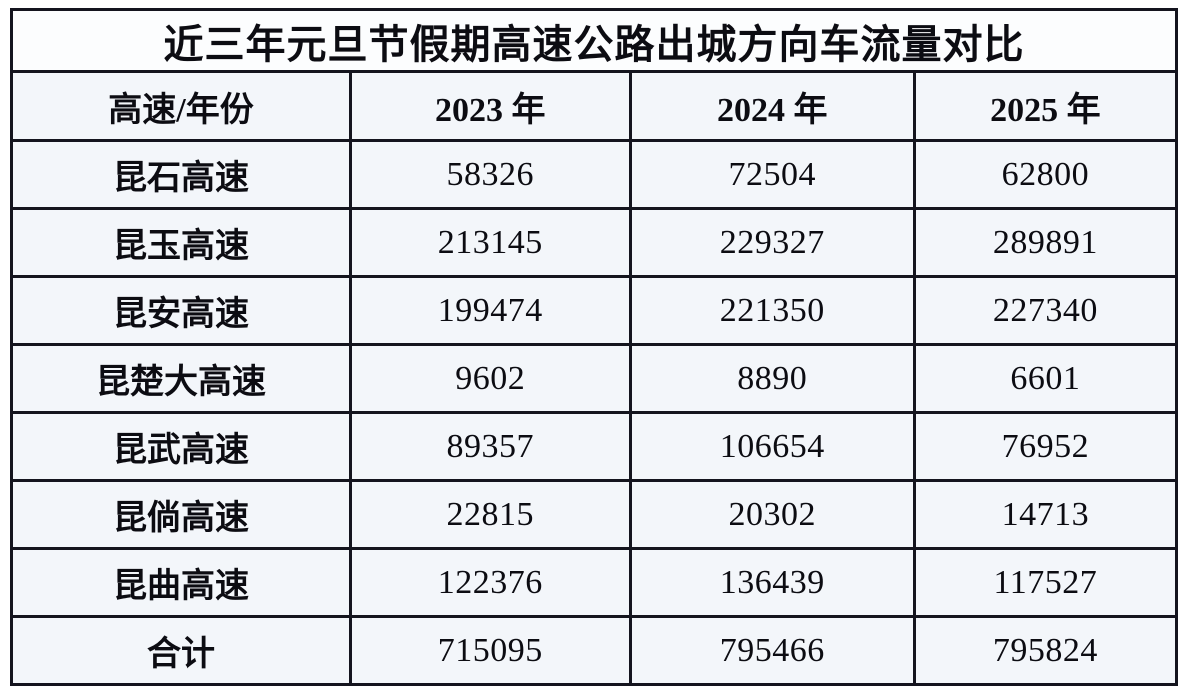 Image resolution: width=1188 pixels, height=690 pixels. Describe the element at coordinates (1045, 106) in the screenshot. I see `column-header-2025: 2025 年` at that location.